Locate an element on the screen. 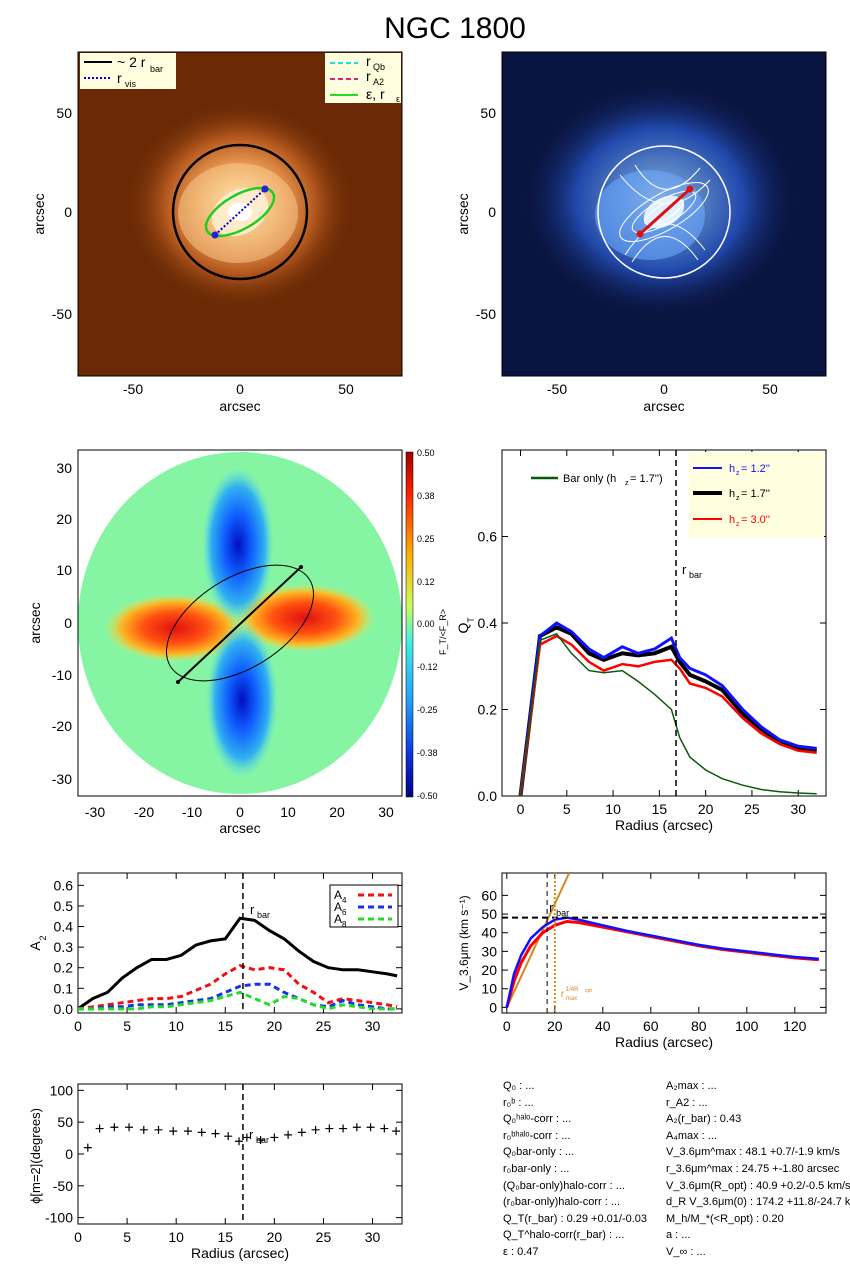 The image size is (850, 1275). legend-hz-value: = 1.7'' is located at coordinates (755, 494).